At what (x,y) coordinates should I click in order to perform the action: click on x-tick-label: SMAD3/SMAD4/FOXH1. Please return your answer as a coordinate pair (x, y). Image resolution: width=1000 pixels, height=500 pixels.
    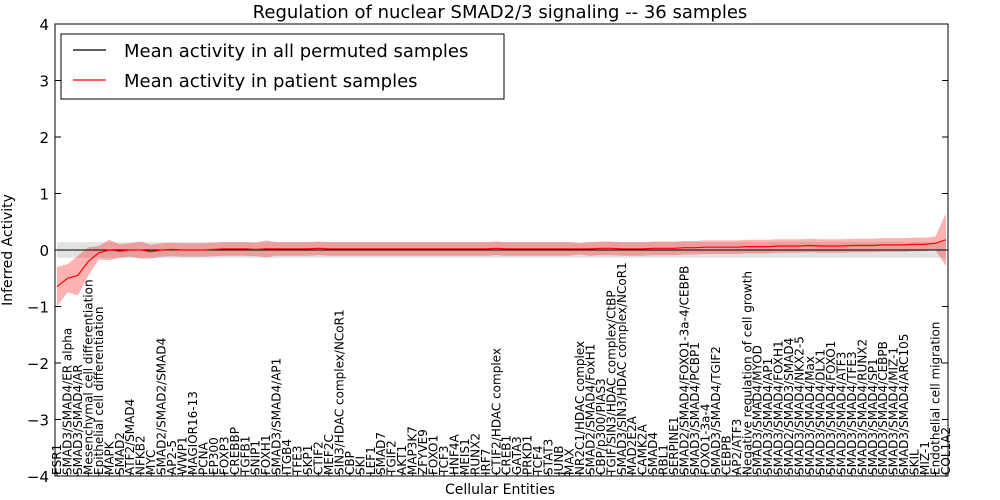
    Looking at the image, I should click on (779, 407).